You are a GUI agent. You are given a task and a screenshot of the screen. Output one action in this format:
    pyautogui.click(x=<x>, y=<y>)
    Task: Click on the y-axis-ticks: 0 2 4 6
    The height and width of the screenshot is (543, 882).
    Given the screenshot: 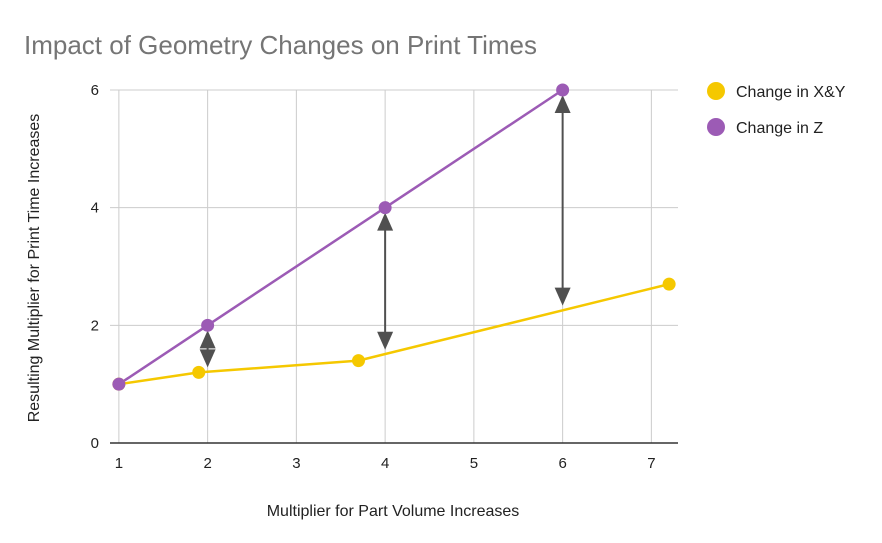 What is the action you would take?
    pyautogui.click(x=95, y=267)
    